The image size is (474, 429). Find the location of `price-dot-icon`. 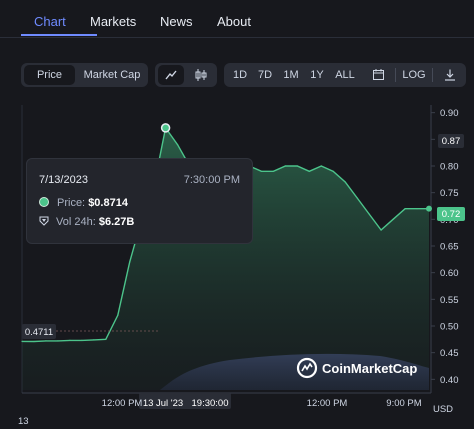

price-dot-icon is located at coordinates (44, 202).